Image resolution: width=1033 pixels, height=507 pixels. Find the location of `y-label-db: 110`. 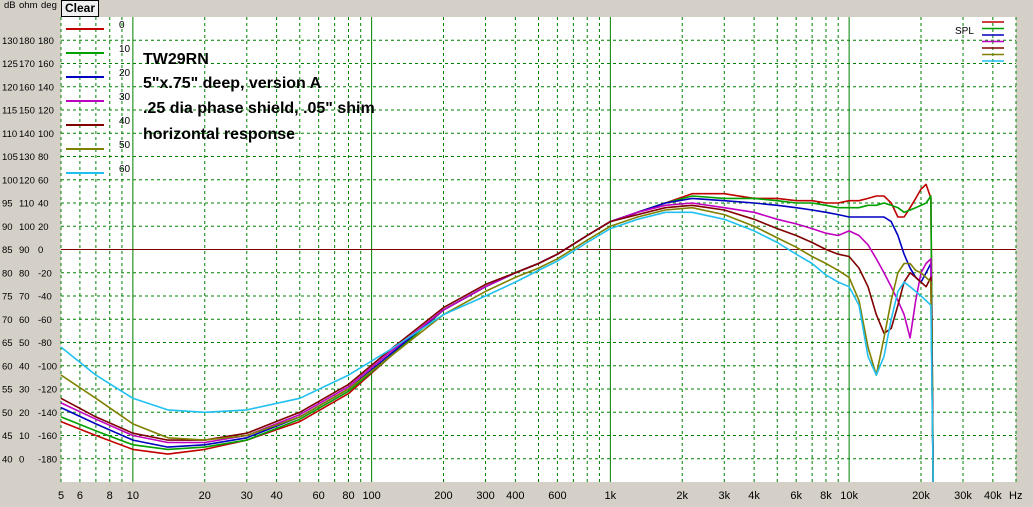

y-label-db: 110 is located at coordinates (9, 134).